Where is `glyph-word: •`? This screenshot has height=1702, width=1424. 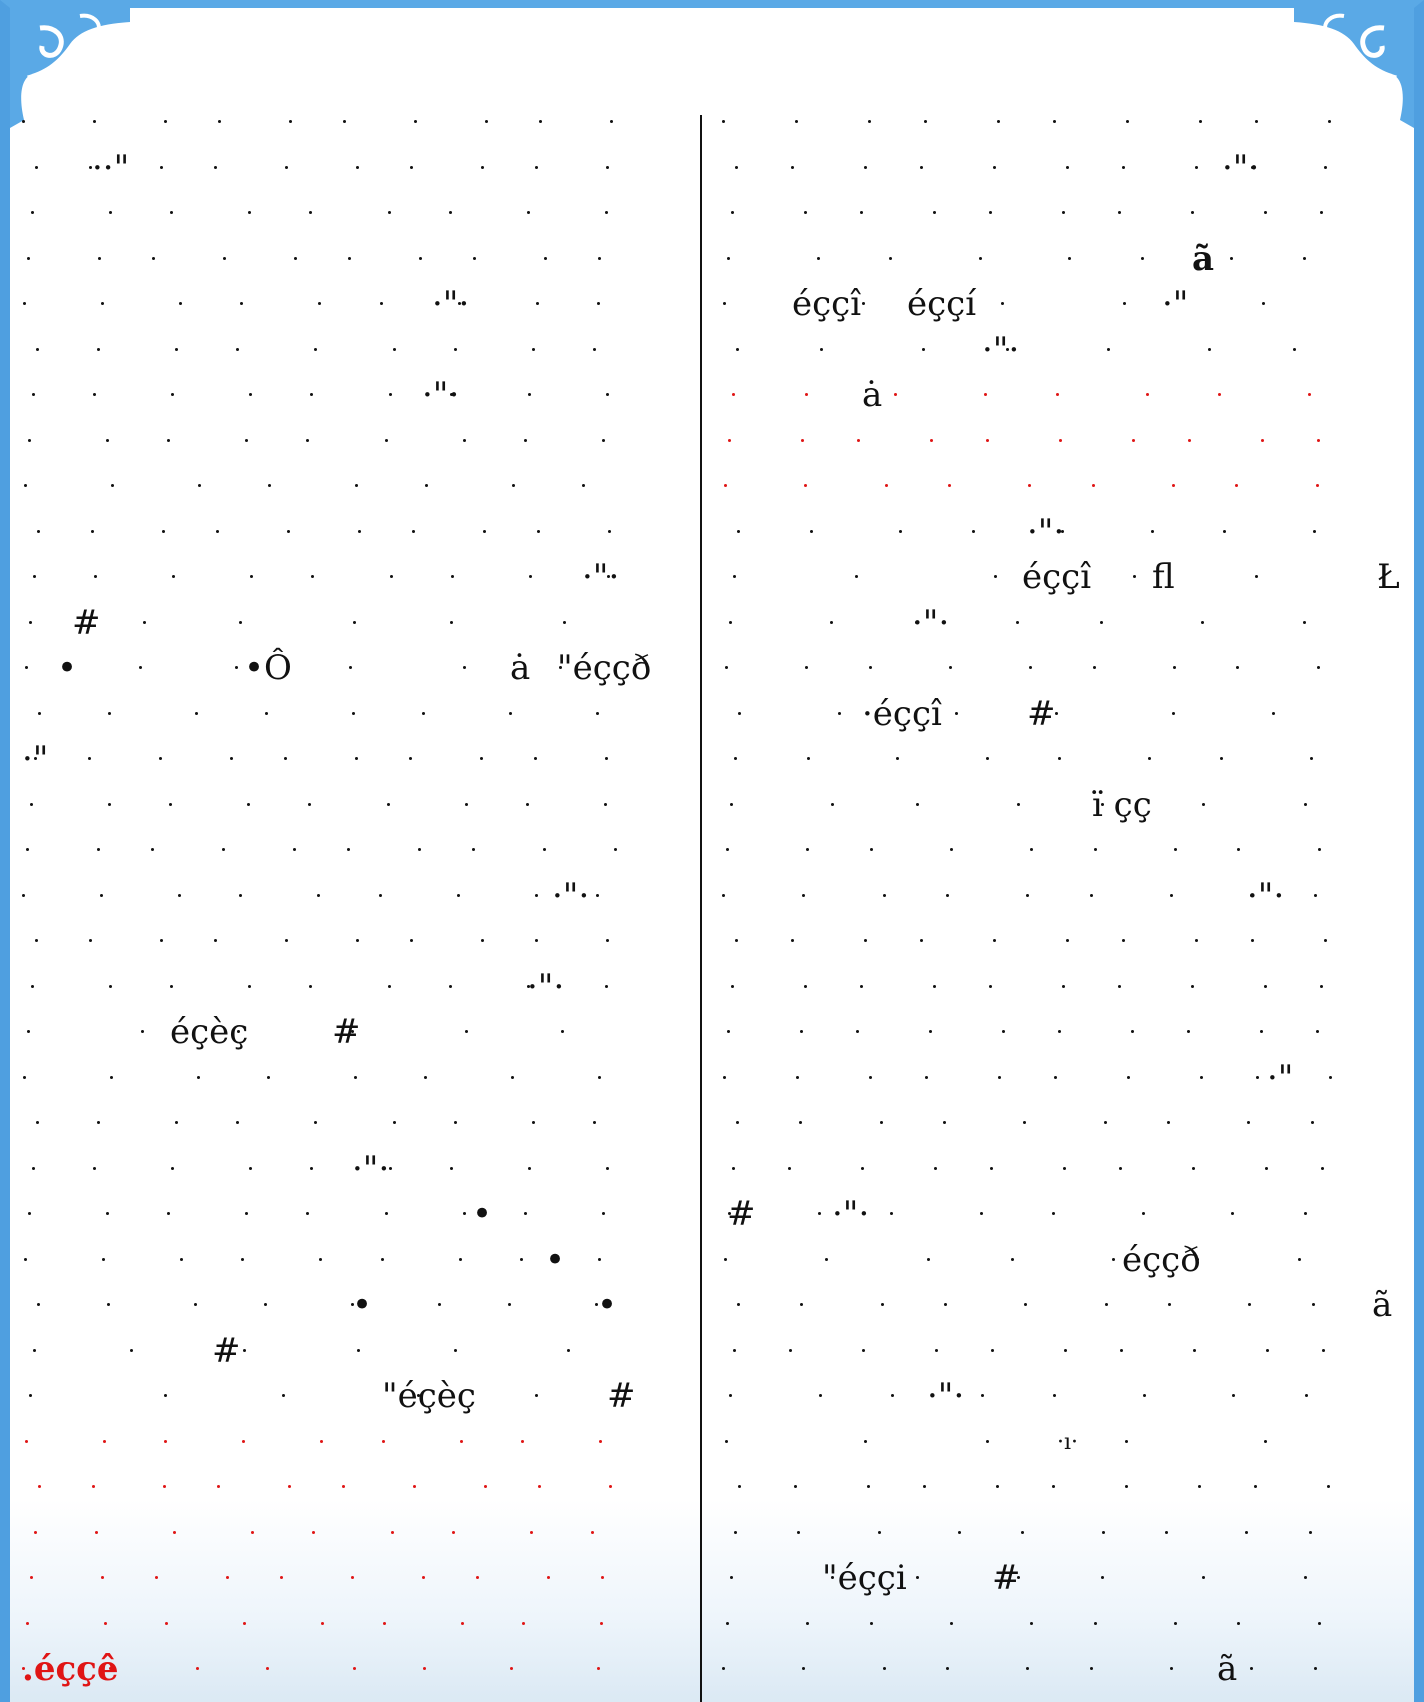 glyph-word: • is located at coordinates (607, 1305).